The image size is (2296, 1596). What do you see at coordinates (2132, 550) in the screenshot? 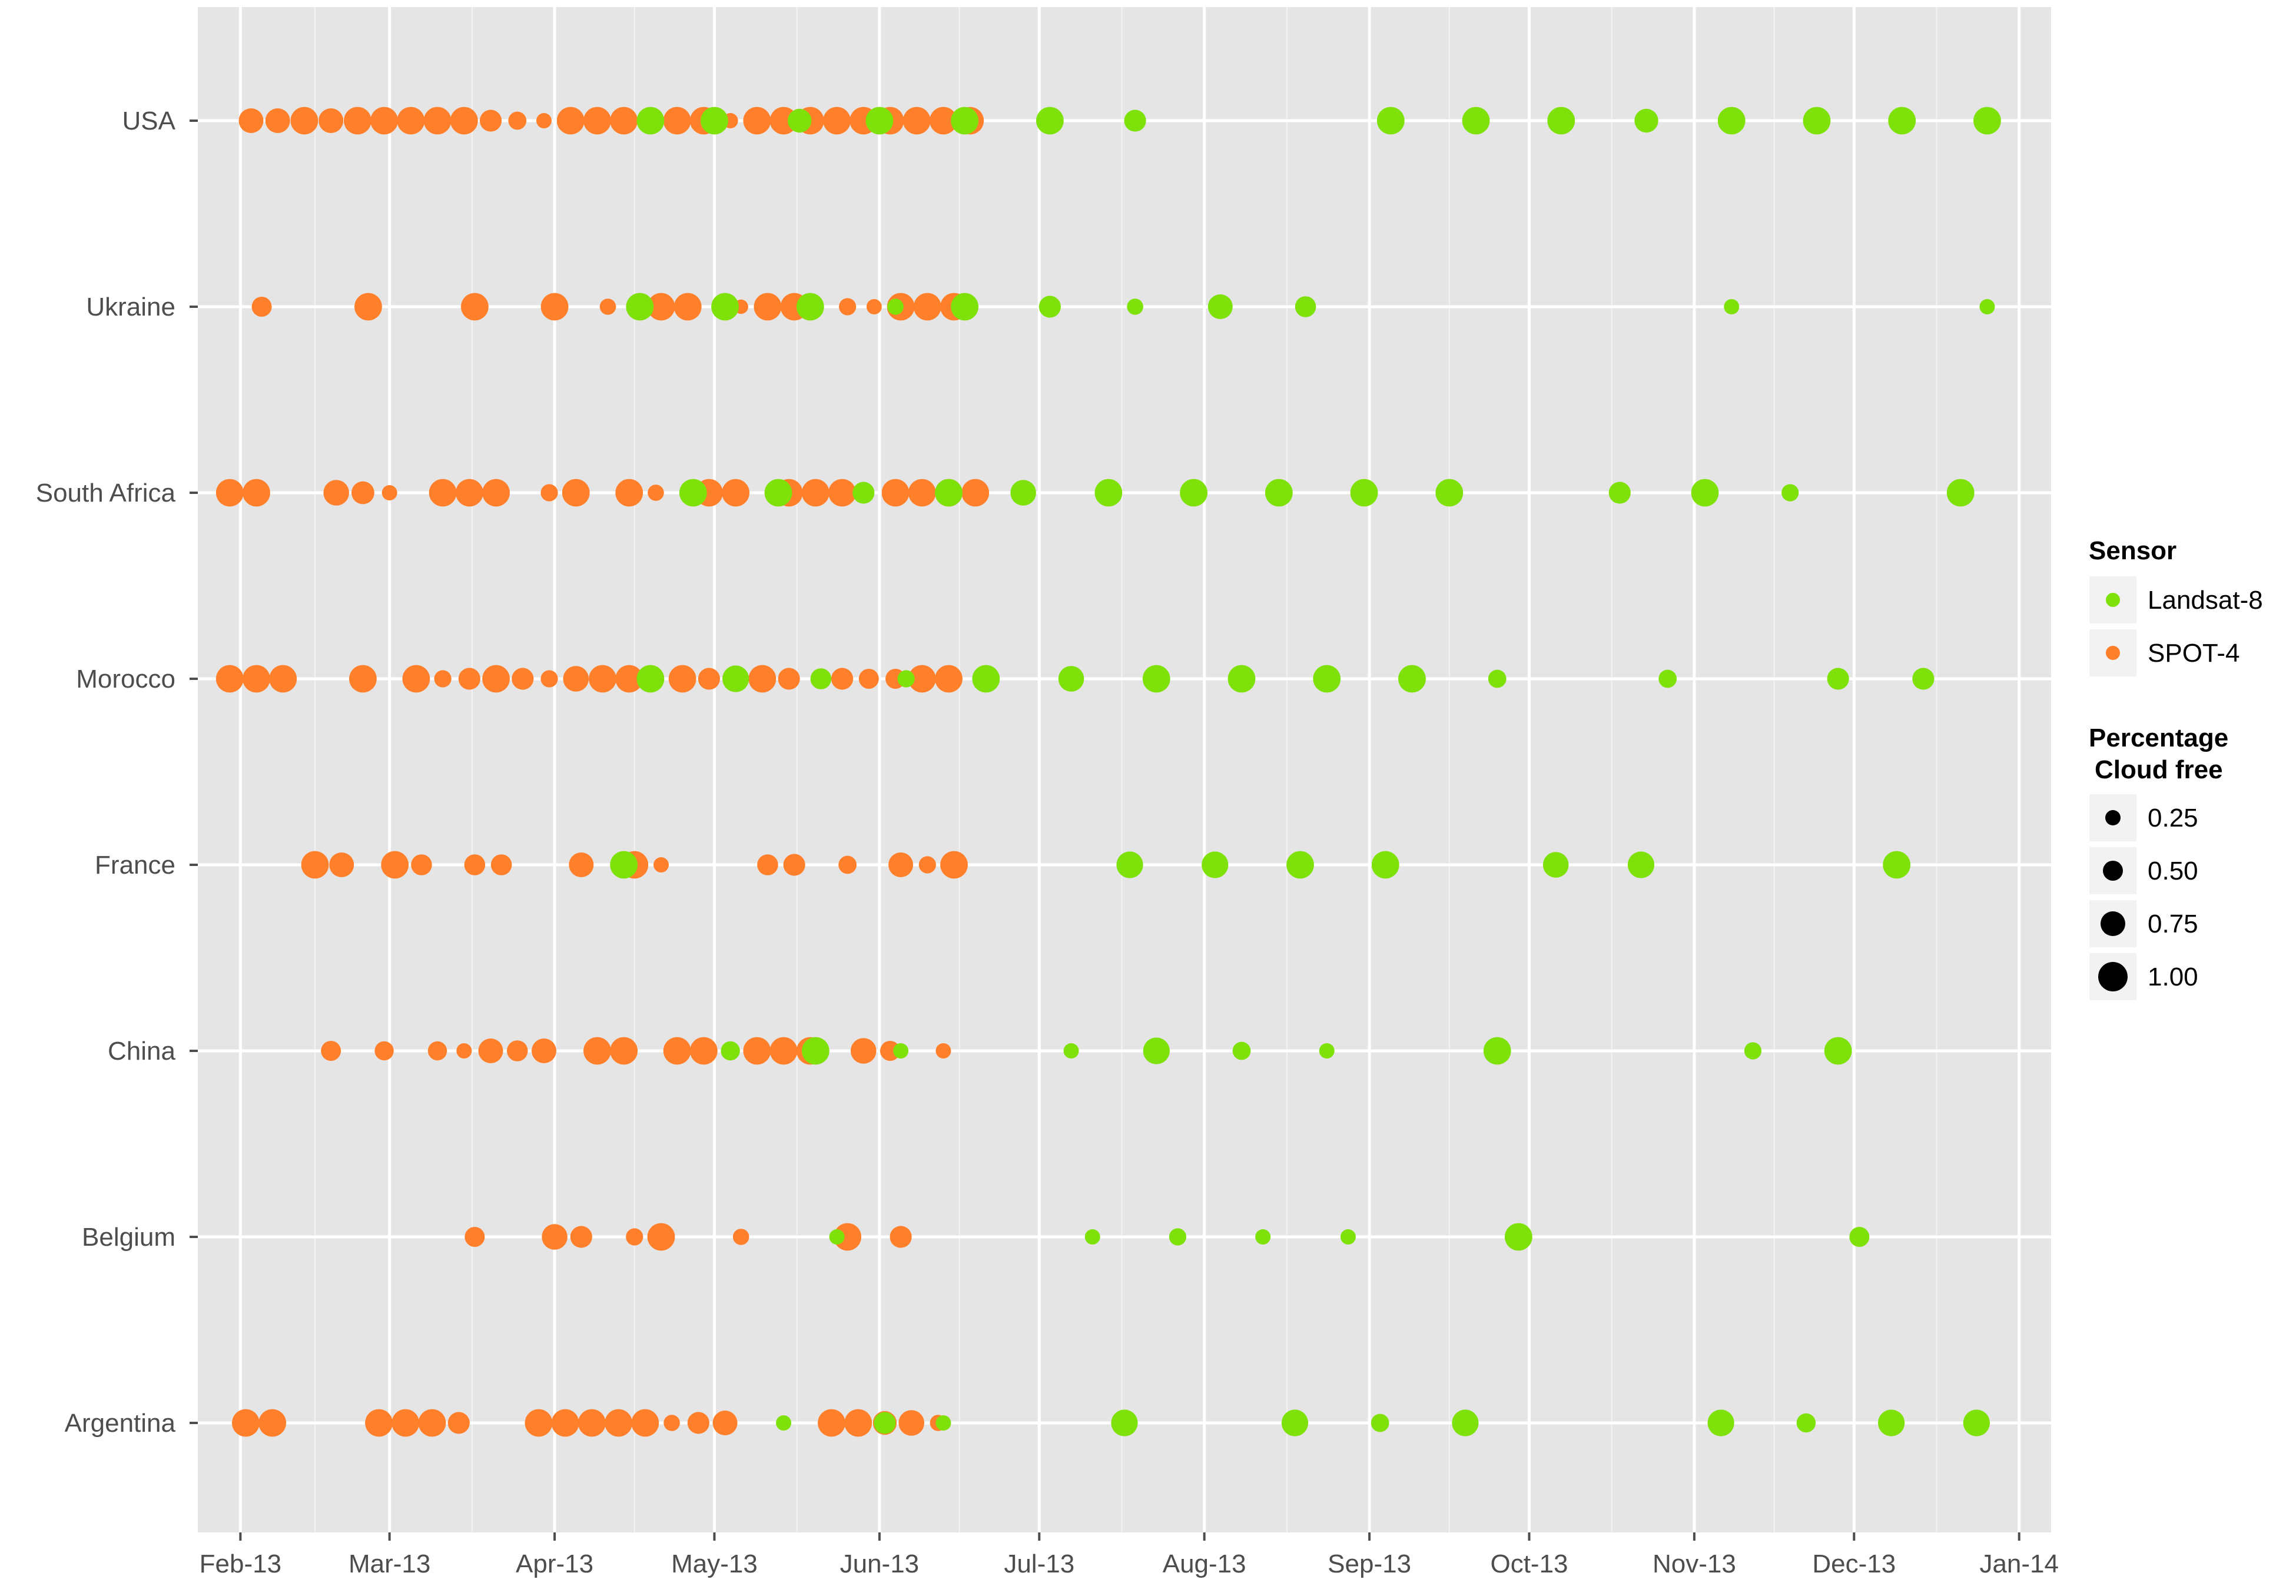
I see `legend-title-sensor: Sensor` at bounding box center [2132, 550].